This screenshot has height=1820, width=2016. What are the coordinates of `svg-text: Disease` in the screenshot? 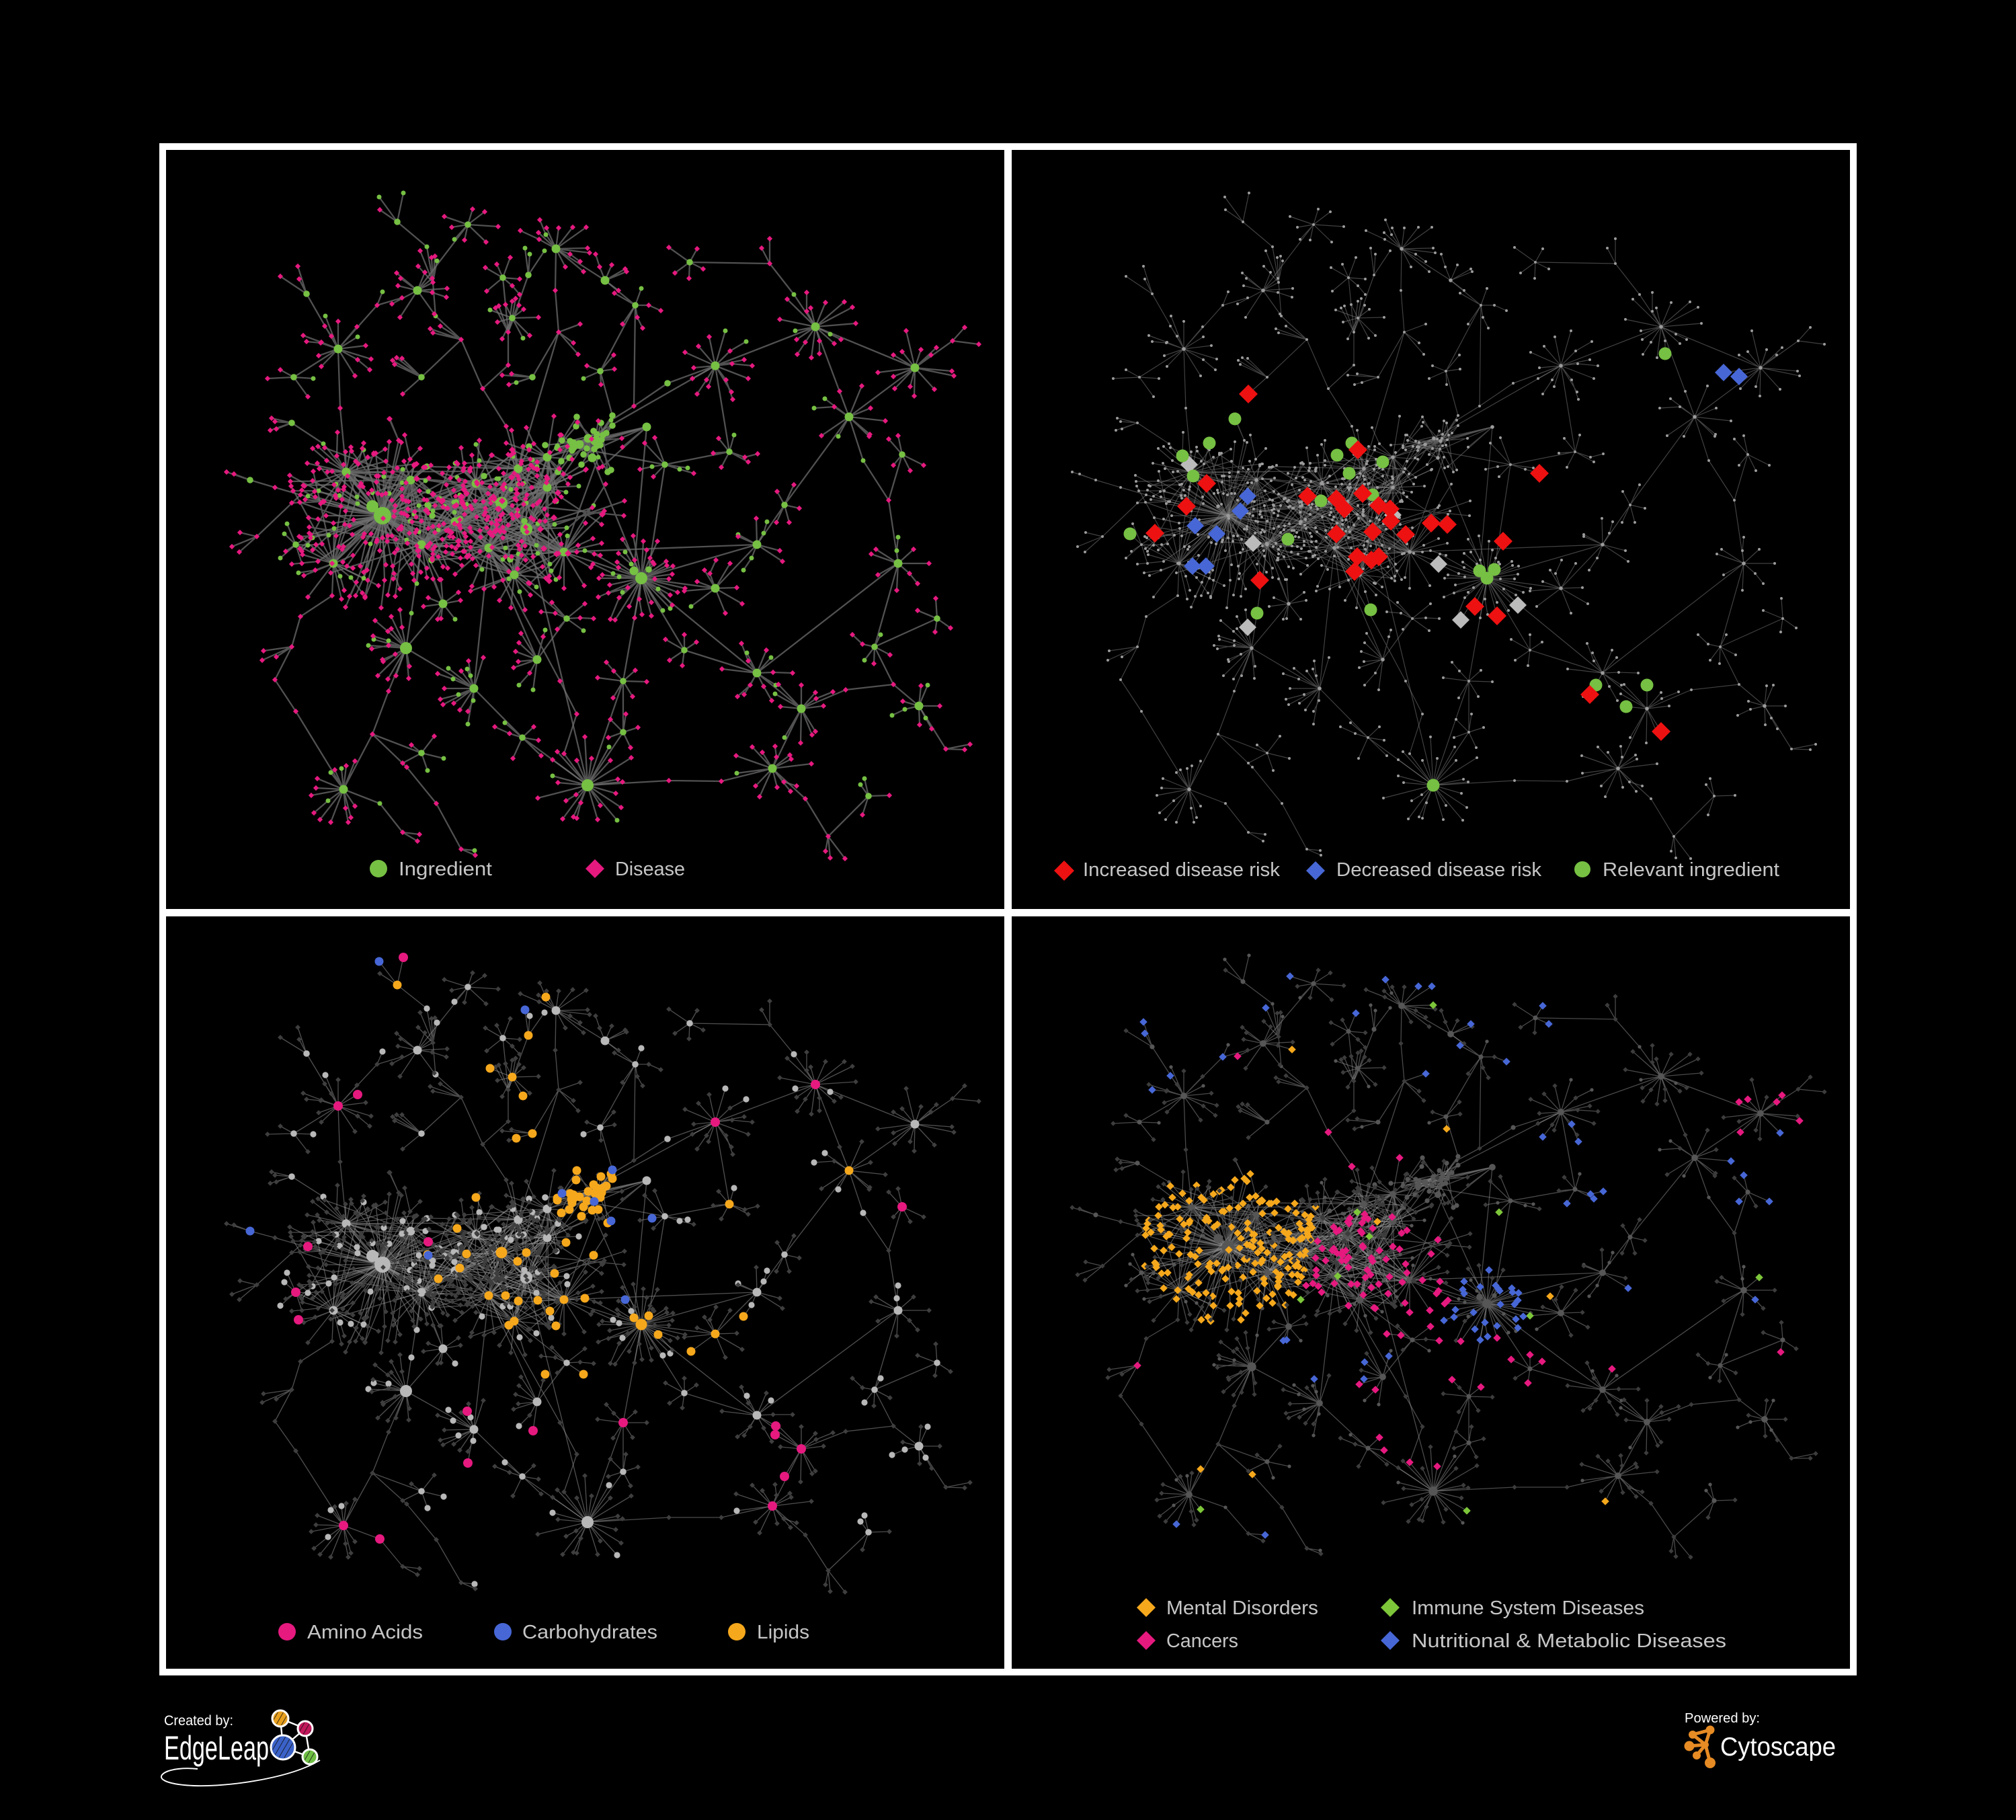 It's located at (650, 869).